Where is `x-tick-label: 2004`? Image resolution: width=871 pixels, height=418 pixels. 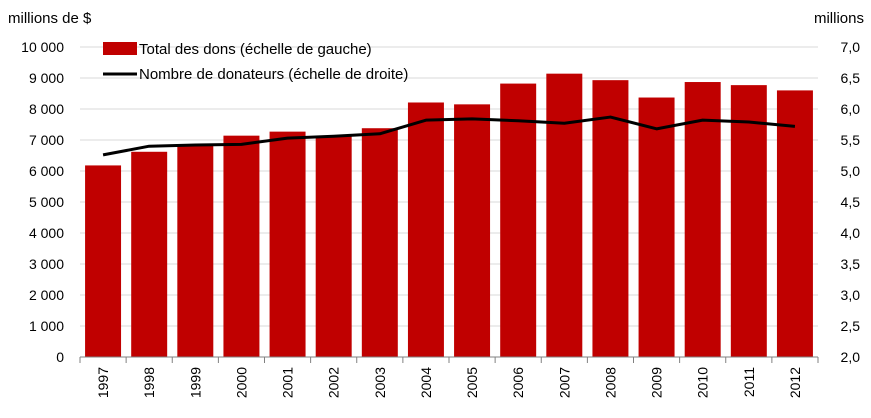
x-tick-label: 2004 is located at coordinates (426, 382).